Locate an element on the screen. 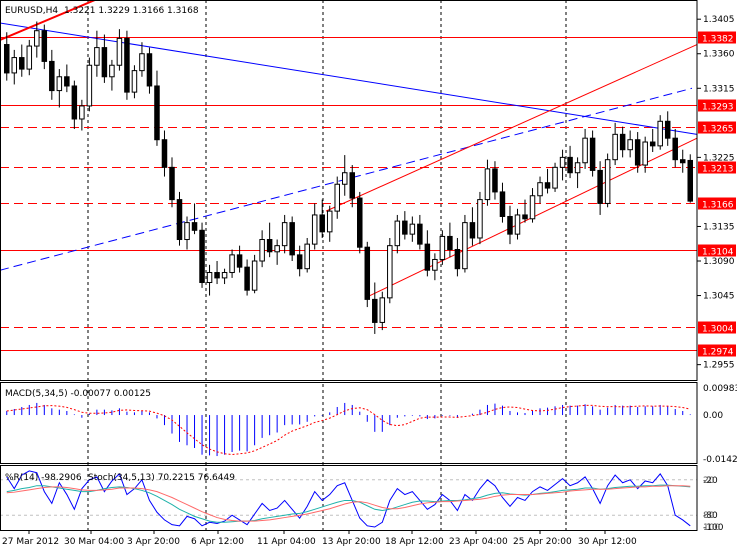  price-level-label: 1.3166 is located at coordinates (718, 206).